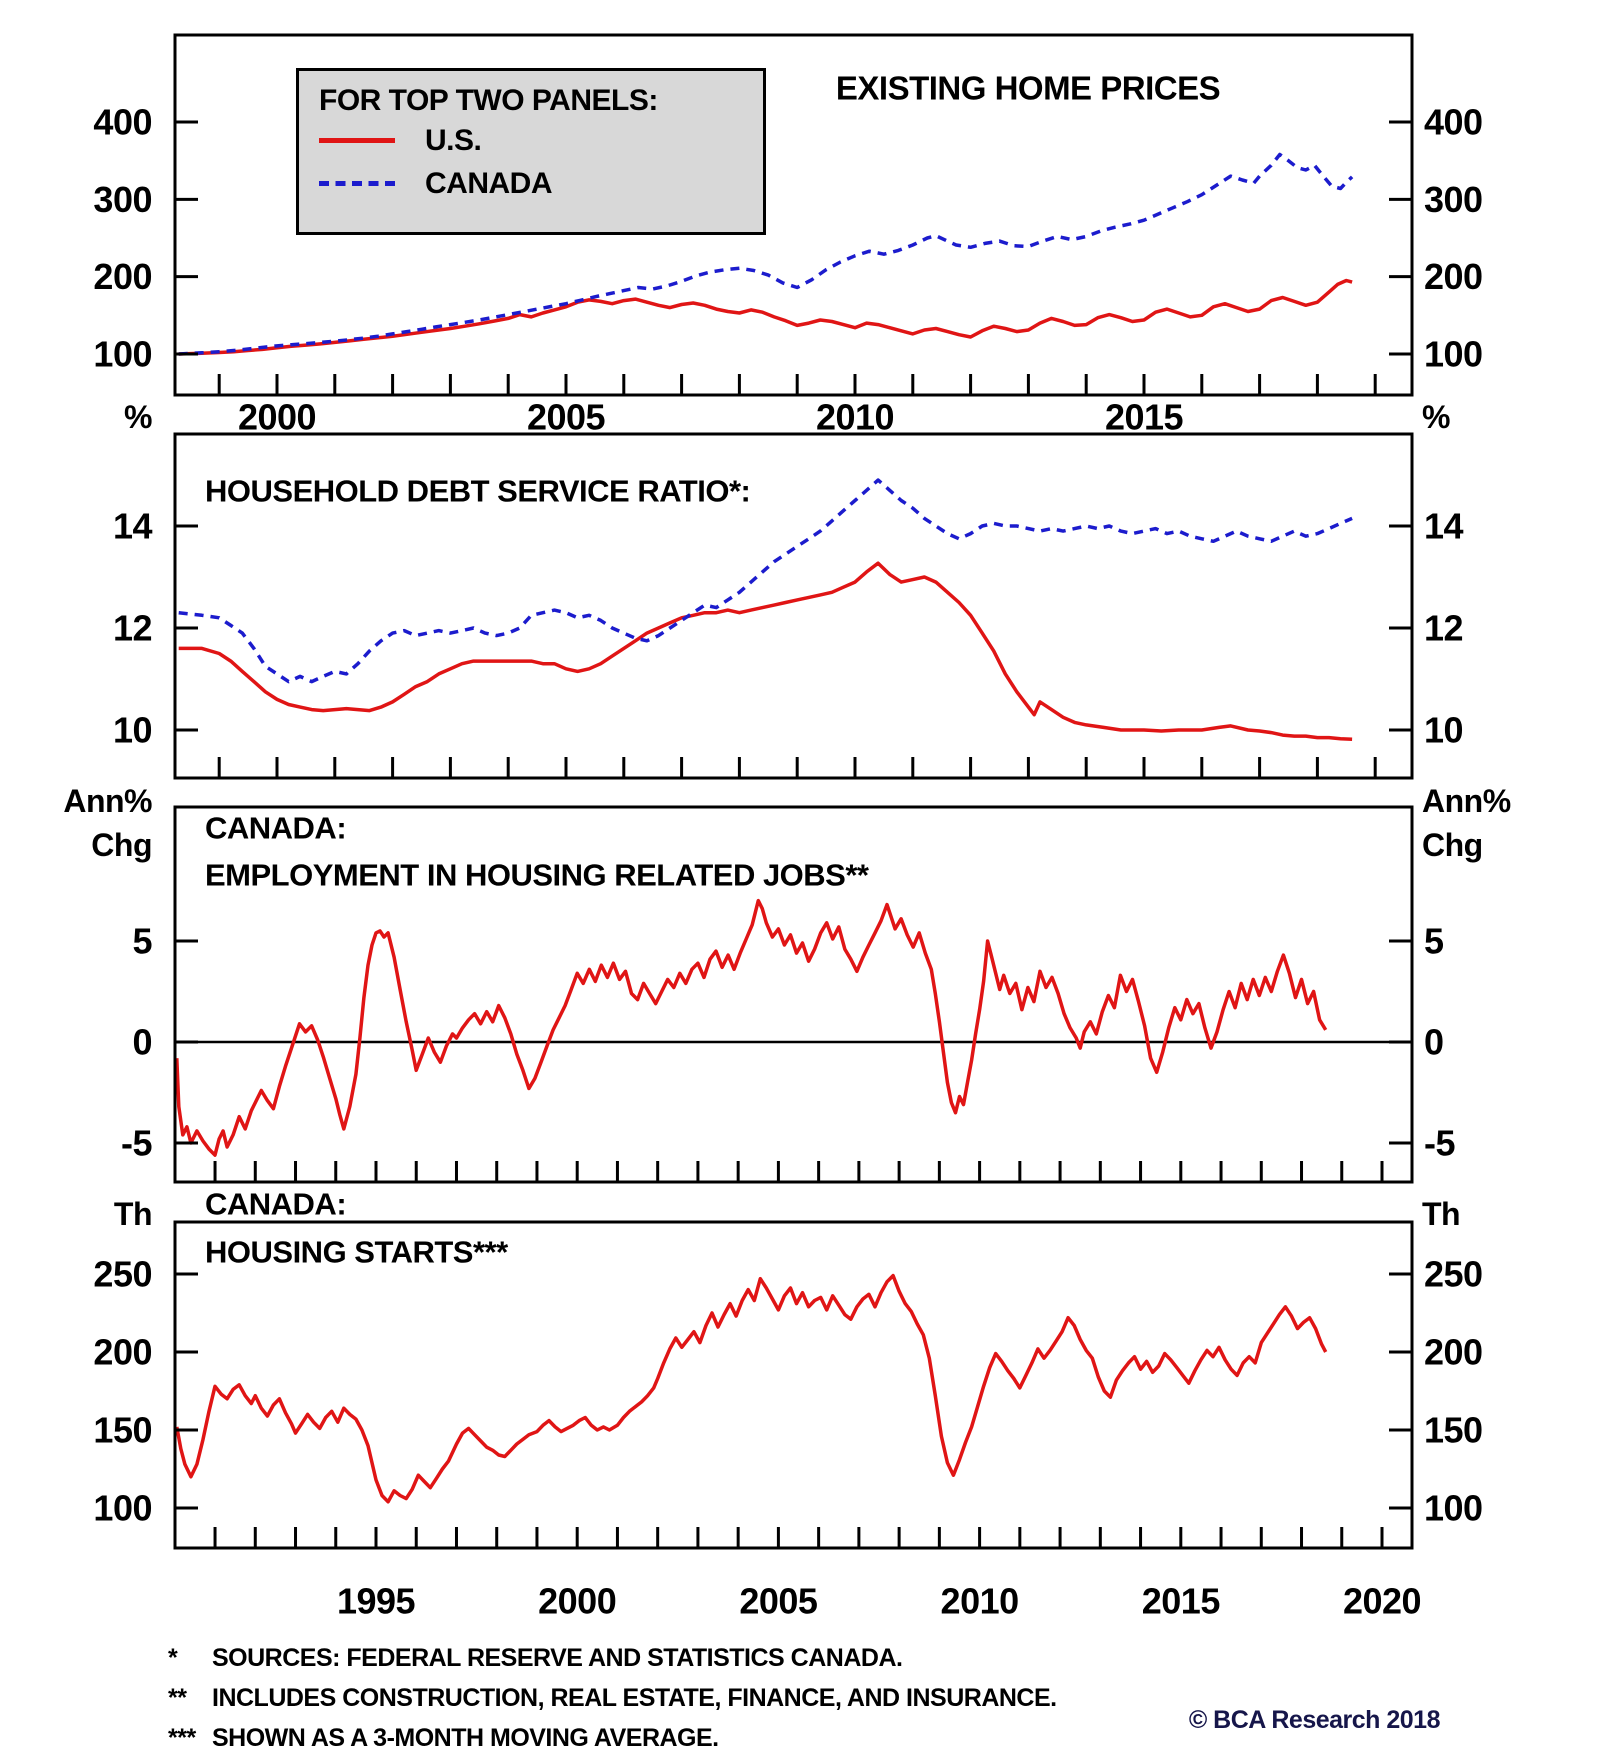 The image size is (1600, 1758). I want to click on y-tick-label-left: 5, so click(142, 941).